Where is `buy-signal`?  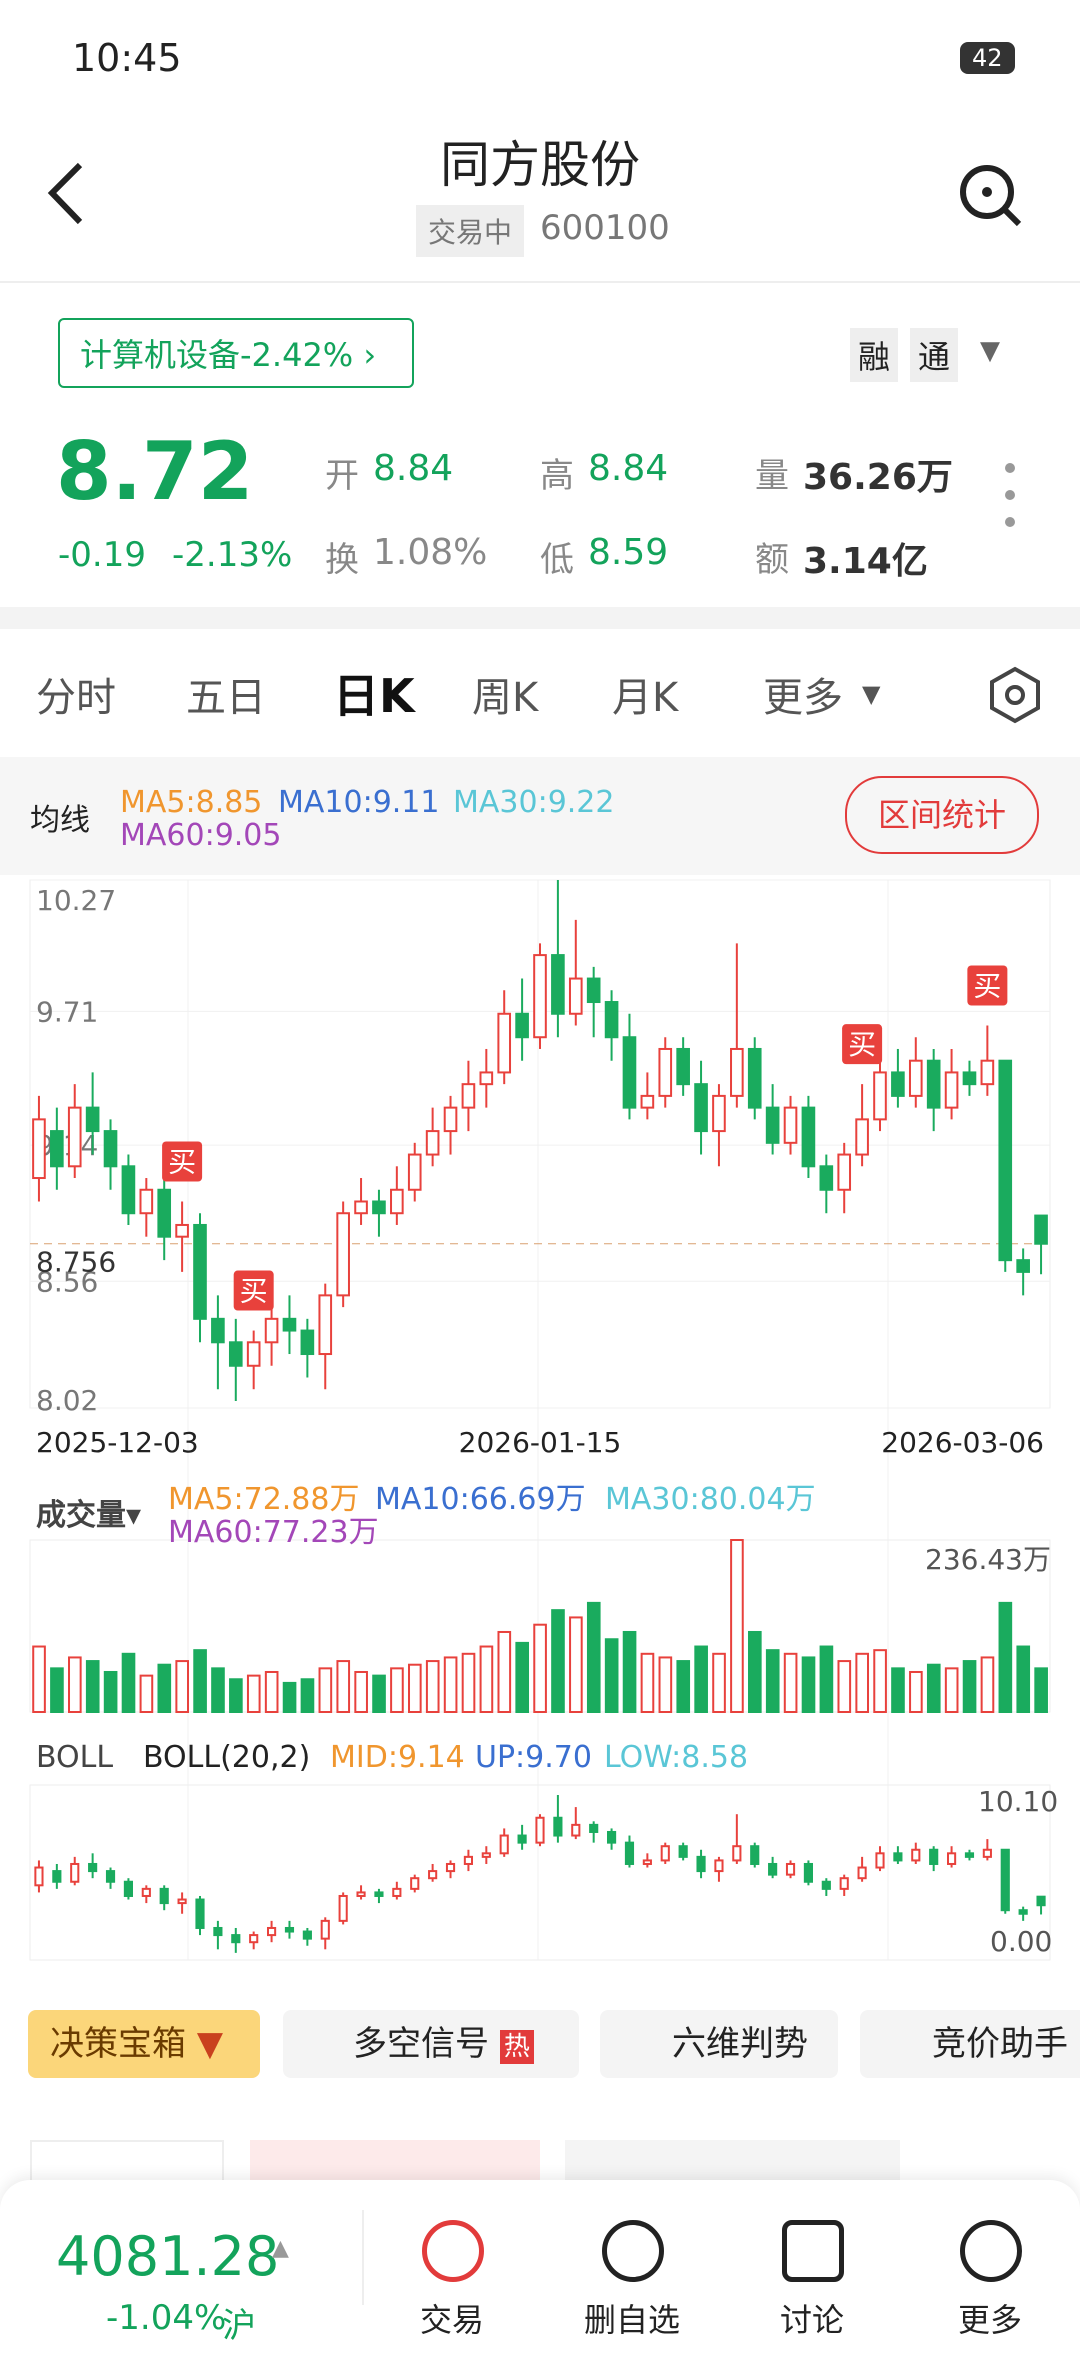 buy-signal is located at coordinates (182, 1161).